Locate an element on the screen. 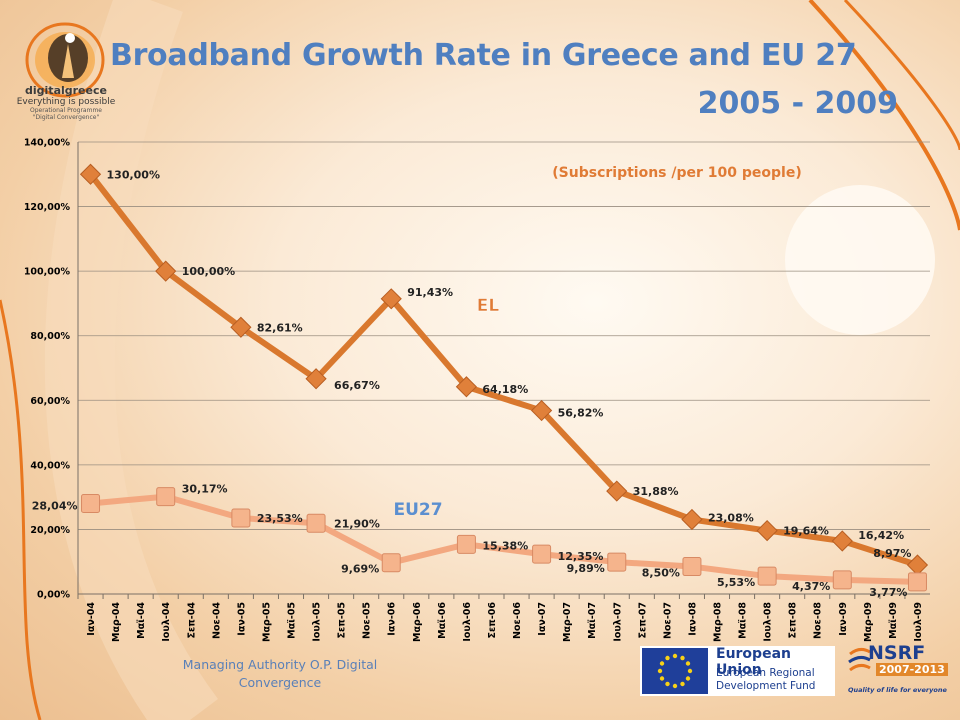  data-label-eu27: 12,35% is located at coordinates (581, 556).